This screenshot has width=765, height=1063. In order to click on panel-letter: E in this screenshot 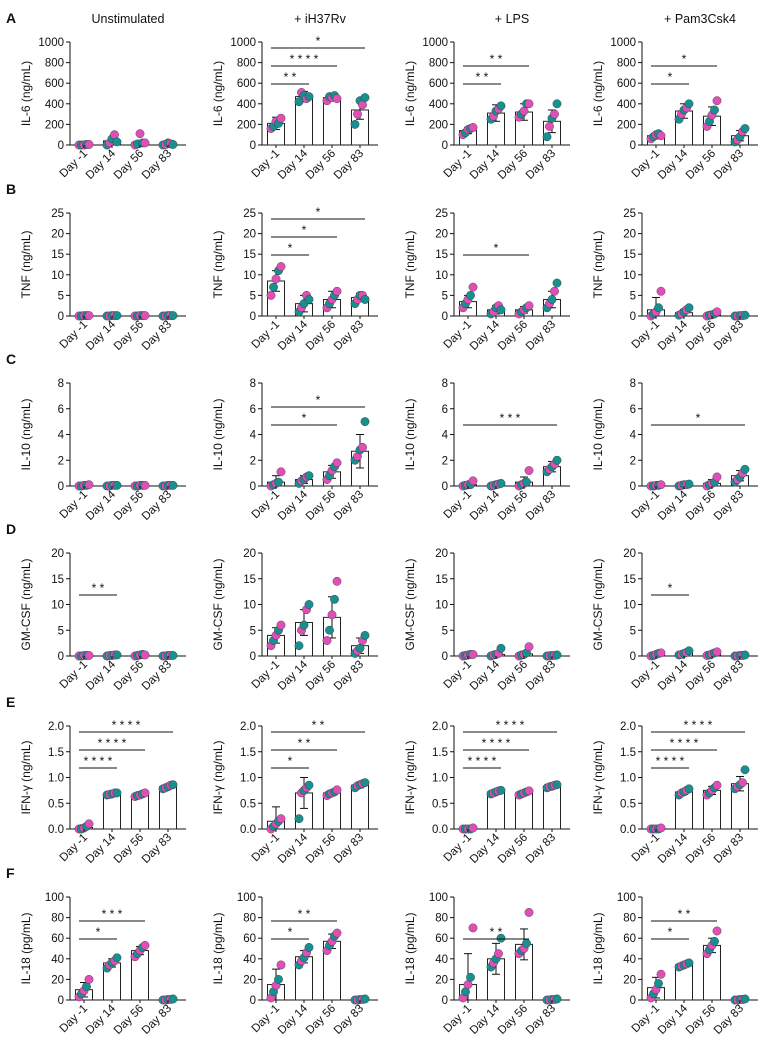, I will do `click(10, 702)`.